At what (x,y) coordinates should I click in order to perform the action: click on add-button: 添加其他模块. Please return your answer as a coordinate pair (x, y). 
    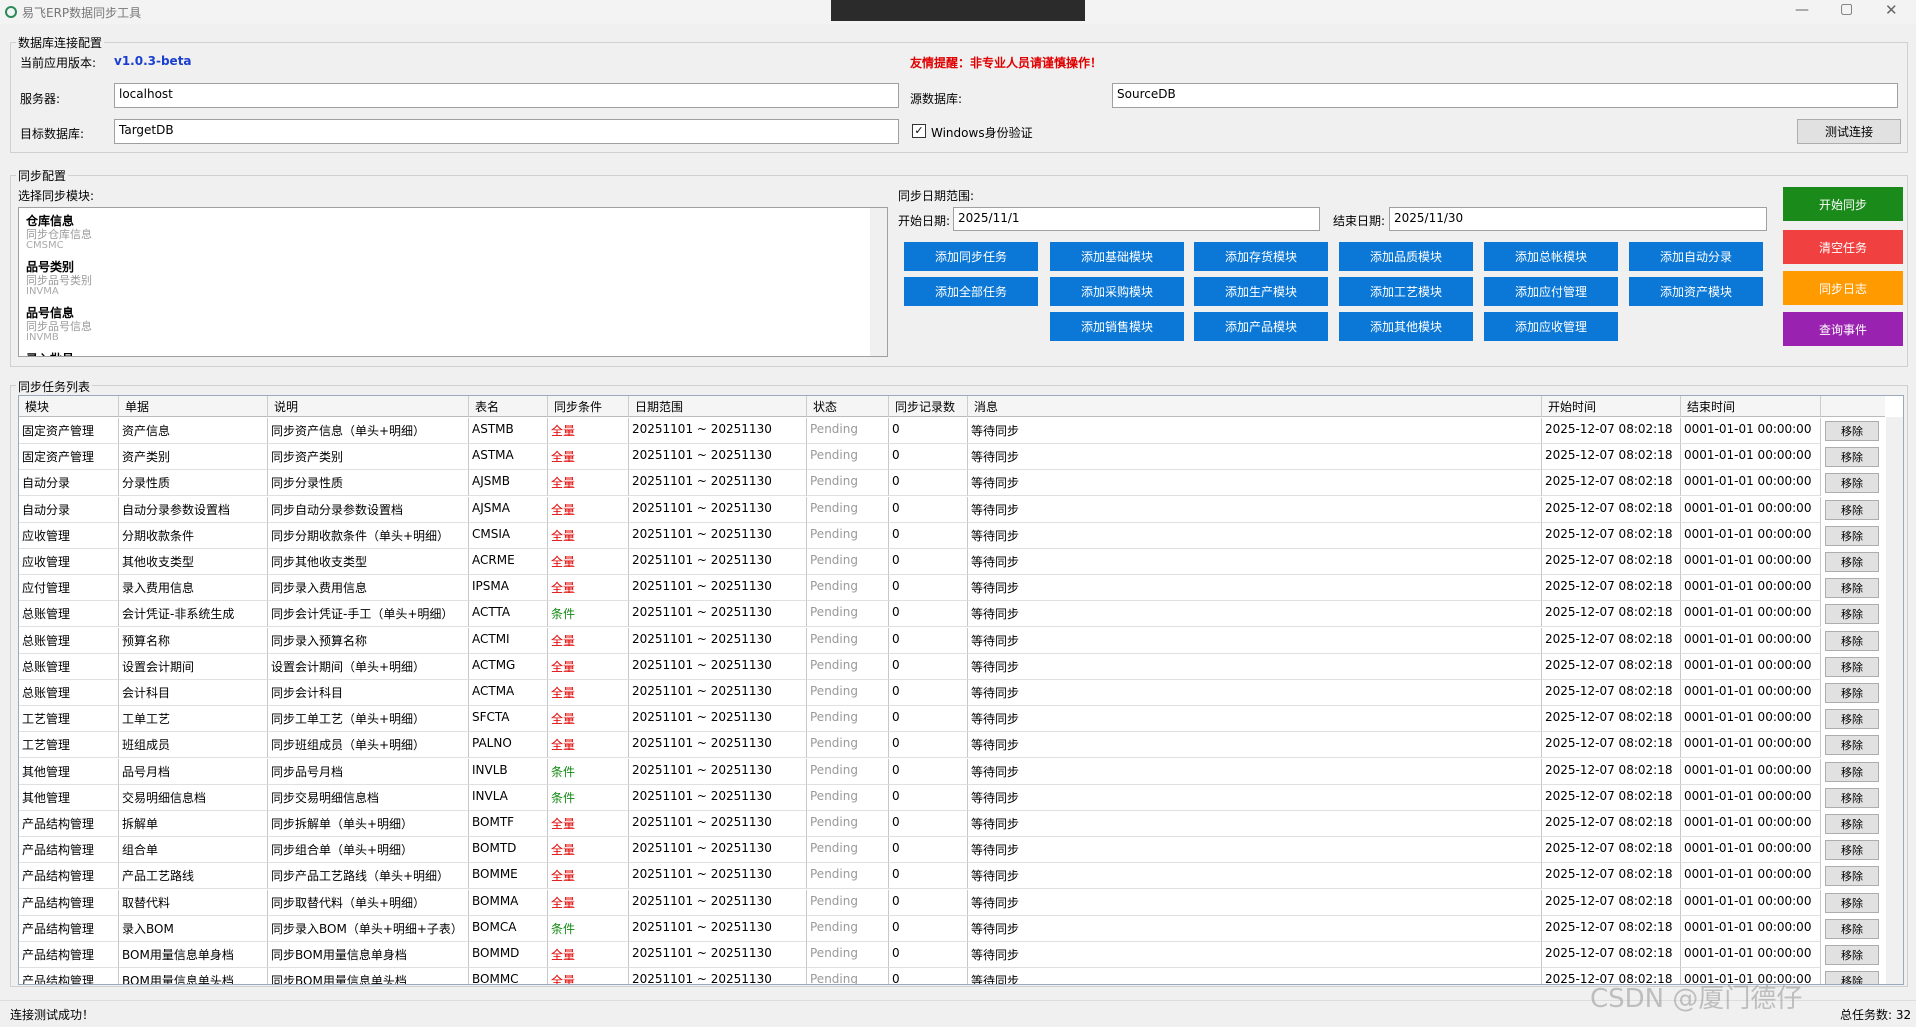
    Looking at the image, I should click on (1406, 326).